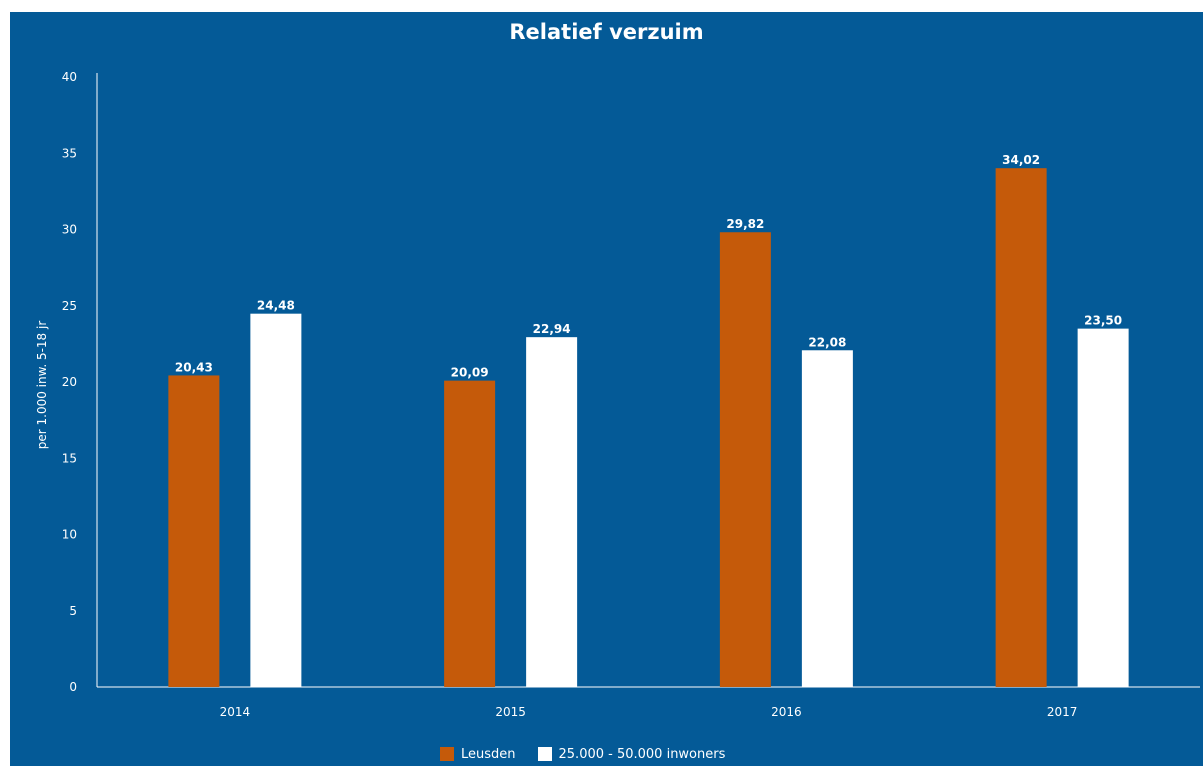  What do you see at coordinates (69, 458) in the screenshot?
I see `y-tick-label: 15` at bounding box center [69, 458].